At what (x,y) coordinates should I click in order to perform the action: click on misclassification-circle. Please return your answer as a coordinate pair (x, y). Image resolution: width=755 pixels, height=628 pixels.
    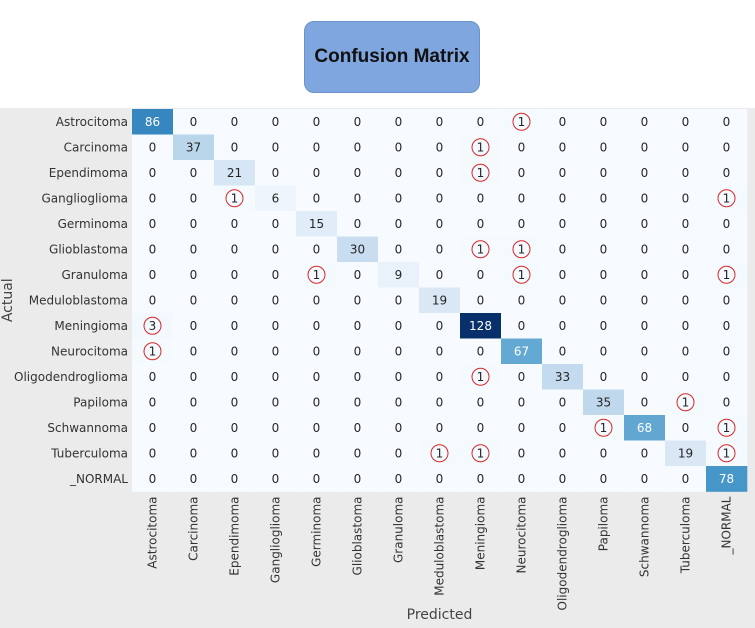
    Looking at the image, I should click on (234, 198).